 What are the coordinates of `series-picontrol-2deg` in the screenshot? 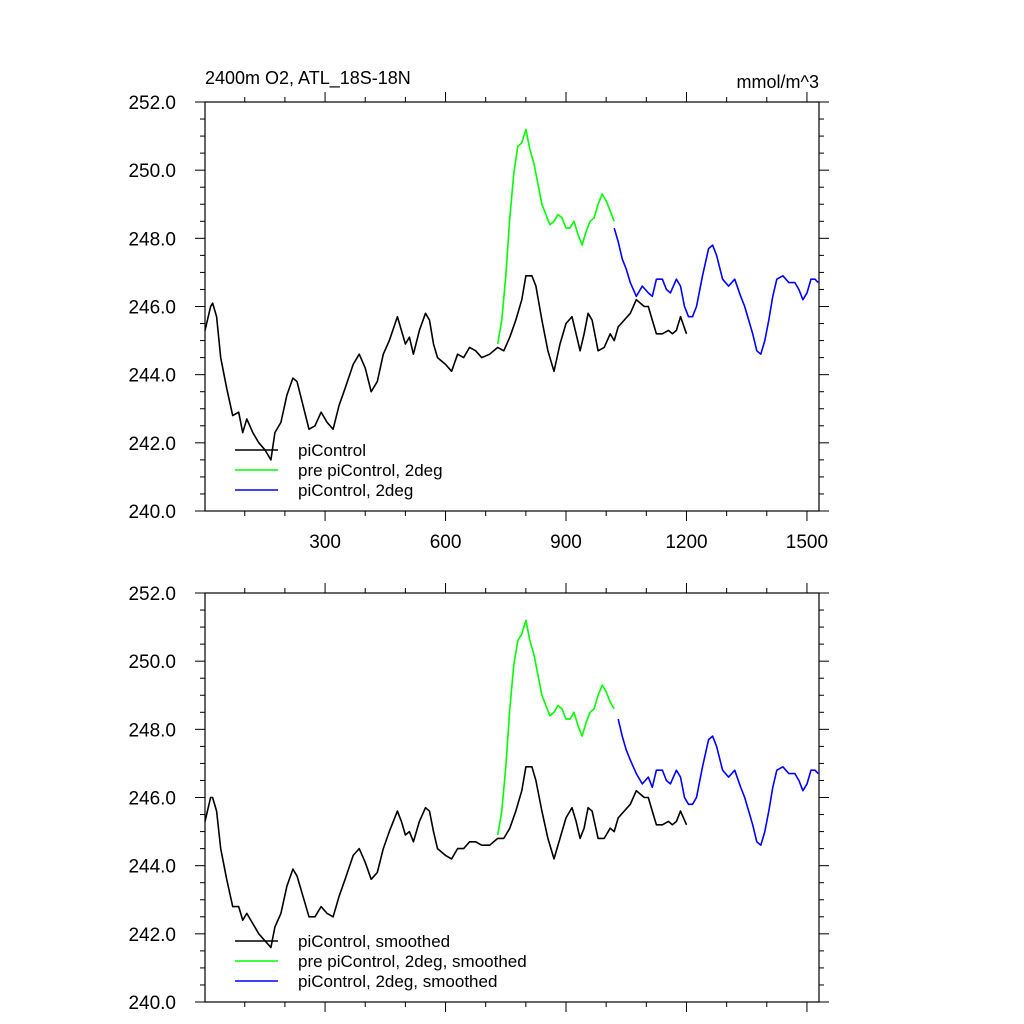 It's located at (716, 291).